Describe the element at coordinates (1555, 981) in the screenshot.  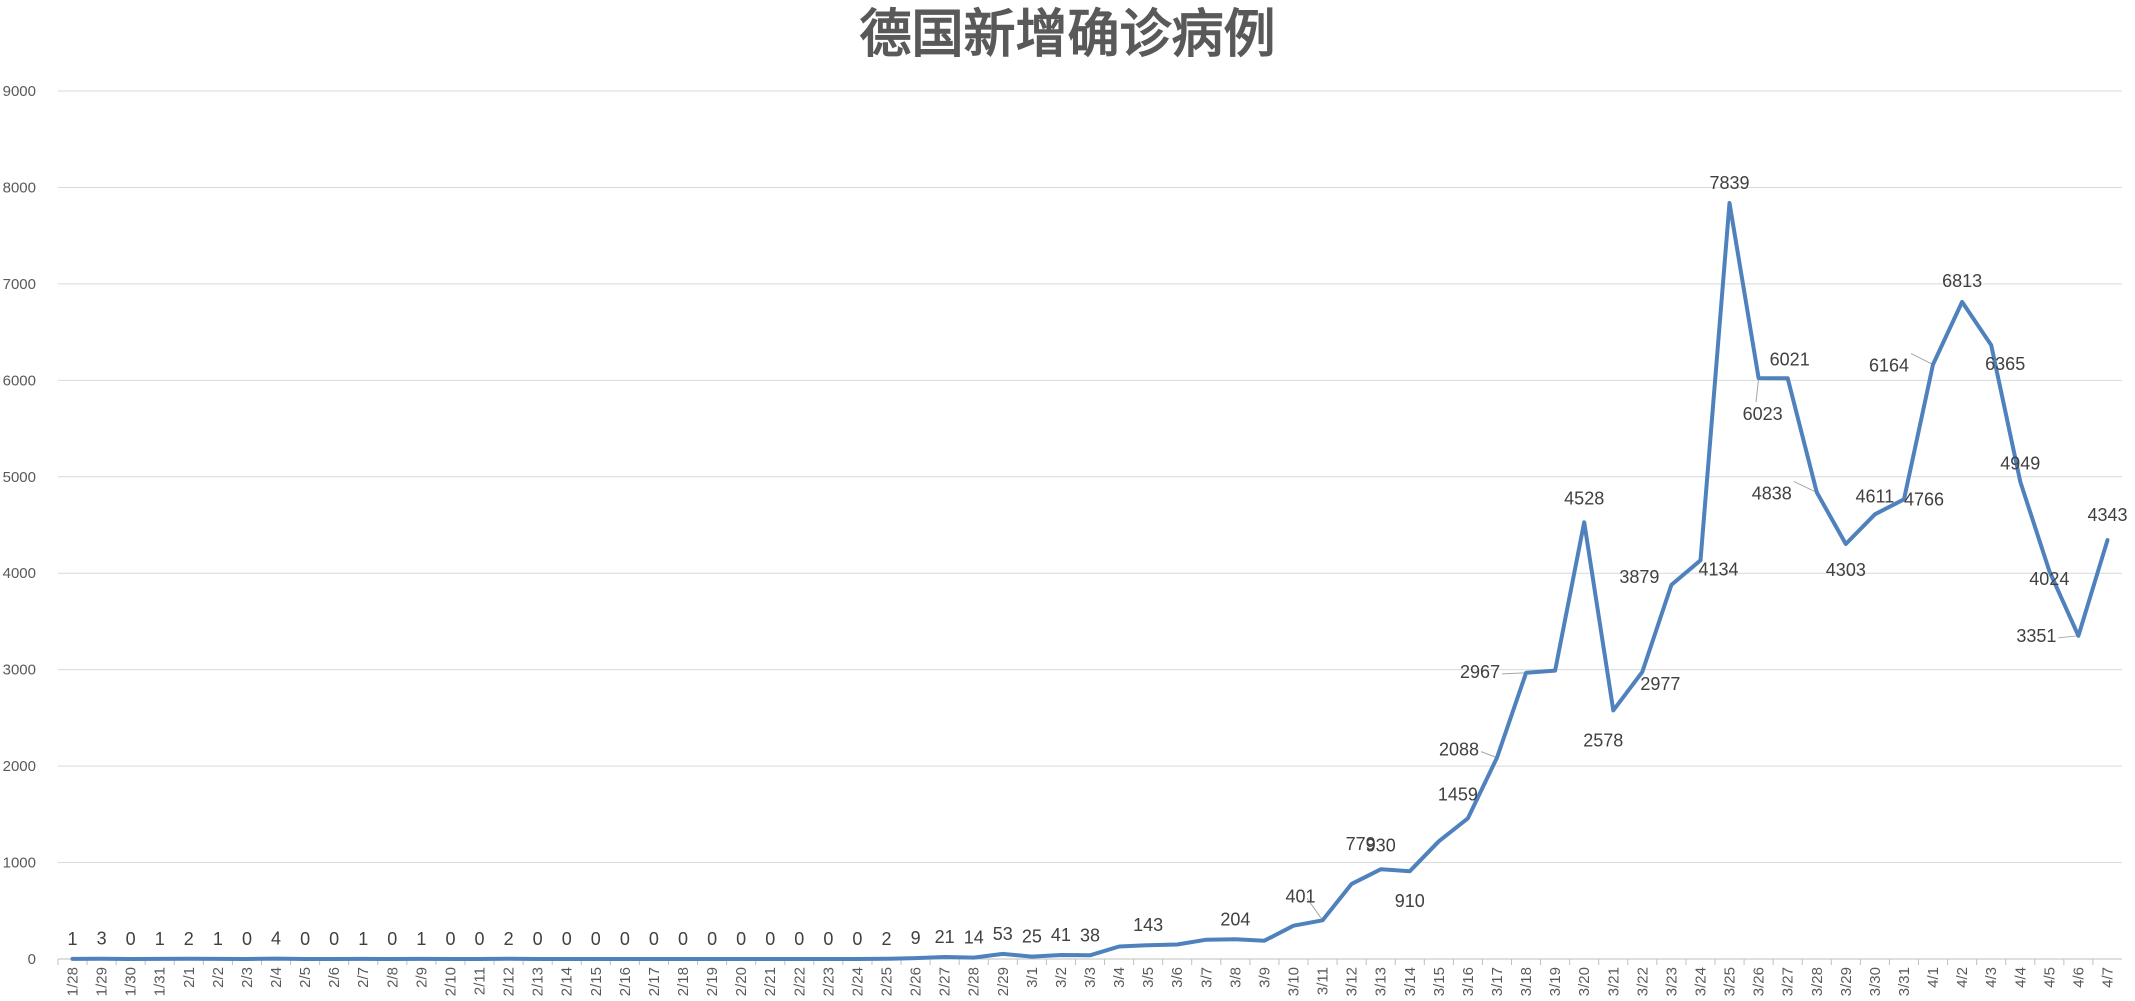
I see `x-tick-label: 3/19` at that location.